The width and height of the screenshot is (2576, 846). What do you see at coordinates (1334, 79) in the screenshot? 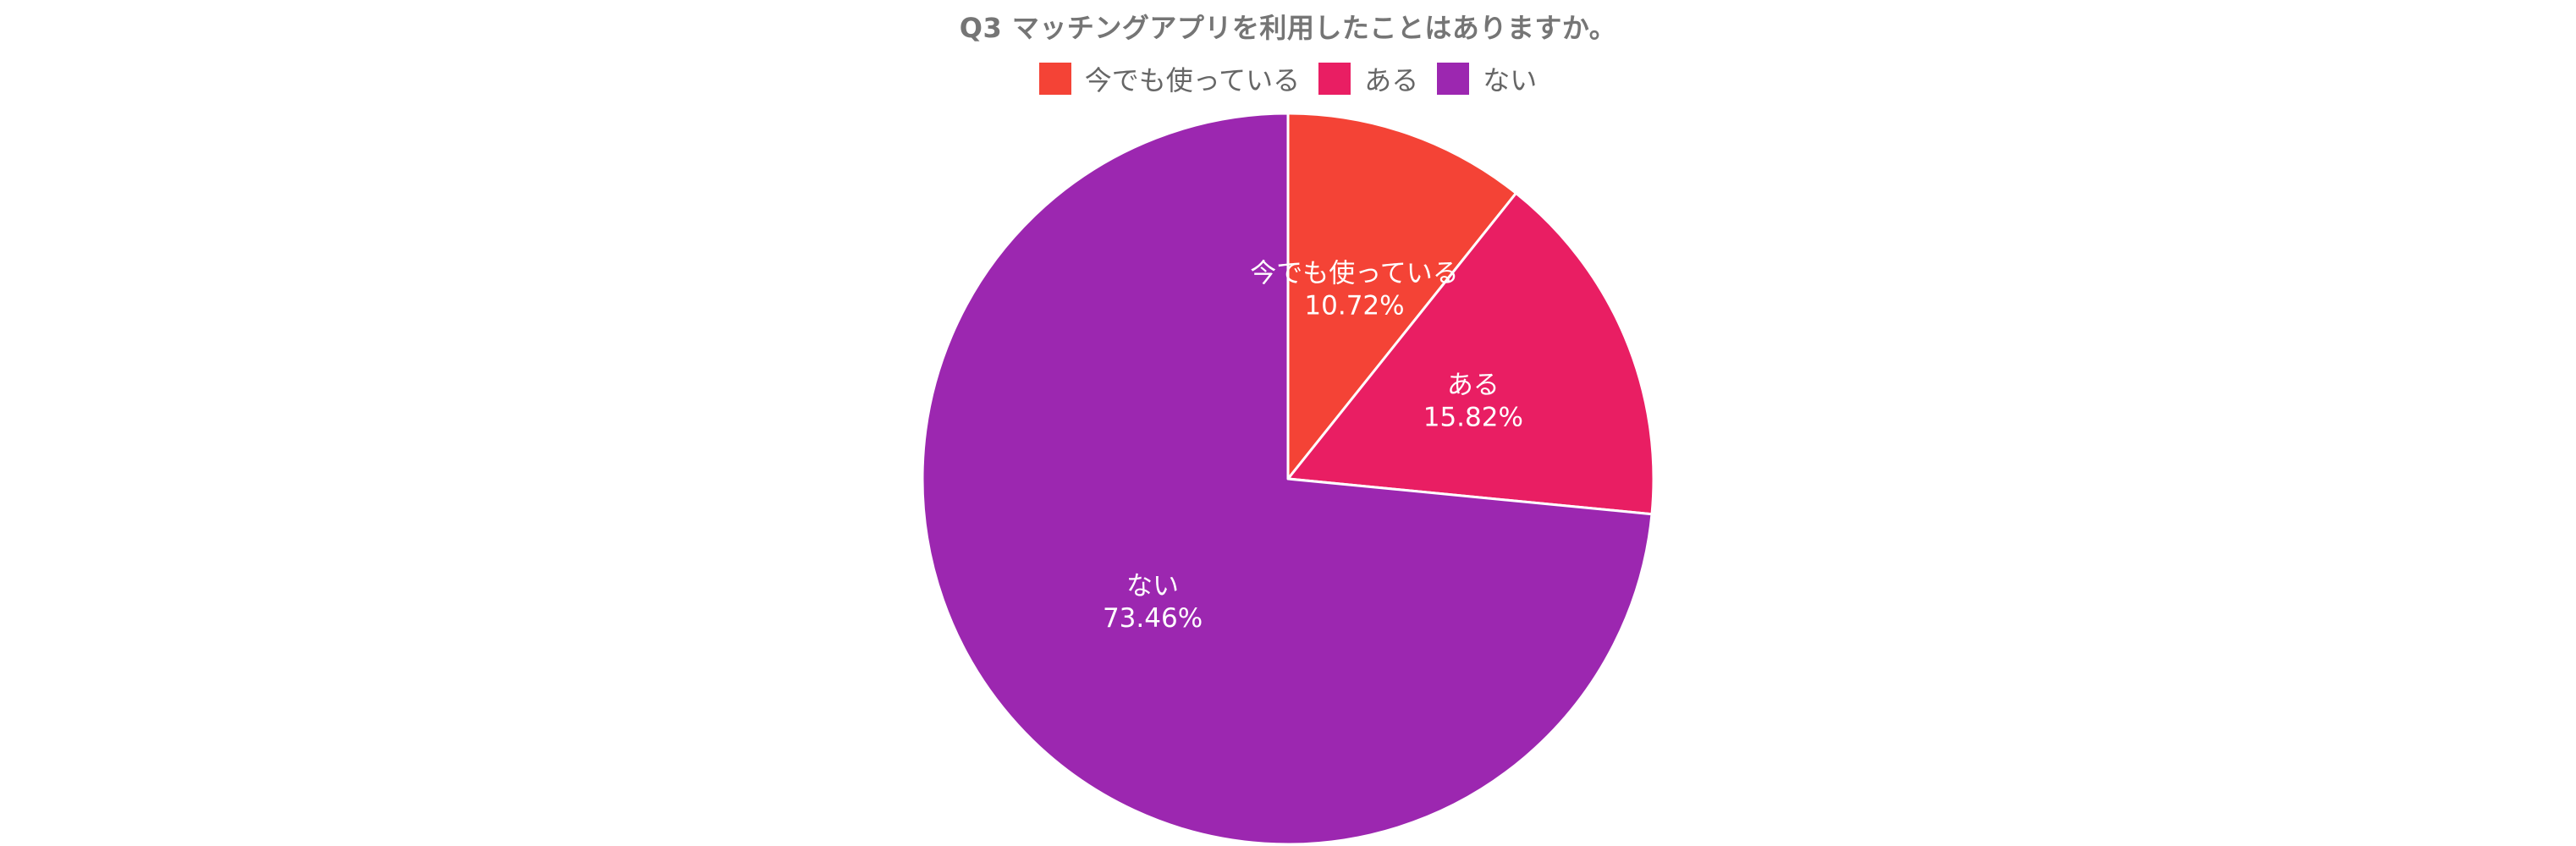
I see `legend-swatch-yes` at bounding box center [1334, 79].